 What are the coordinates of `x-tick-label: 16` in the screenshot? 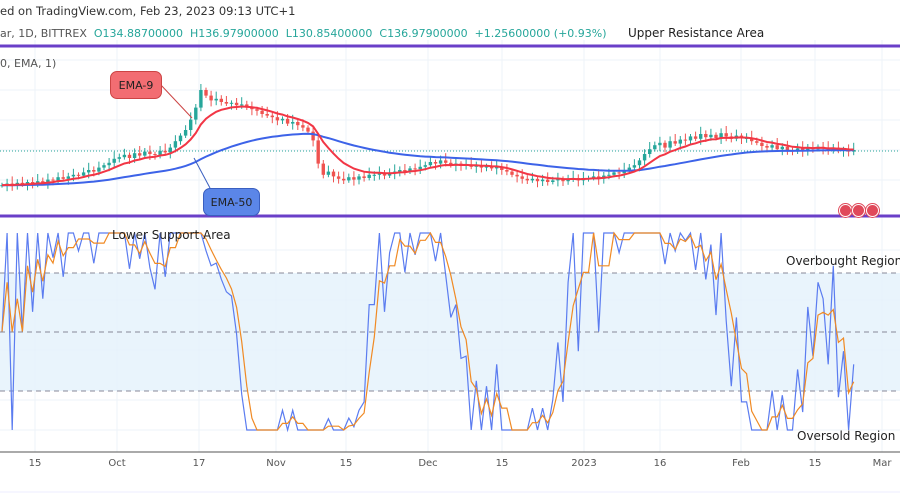 It's located at (660, 463).